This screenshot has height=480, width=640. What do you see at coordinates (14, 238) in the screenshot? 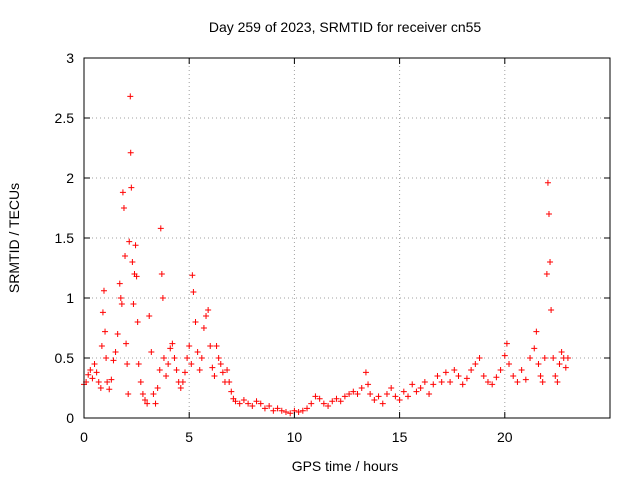
I see `y-axis-title: SRMTID / TECUs` at bounding box center [14, 238].